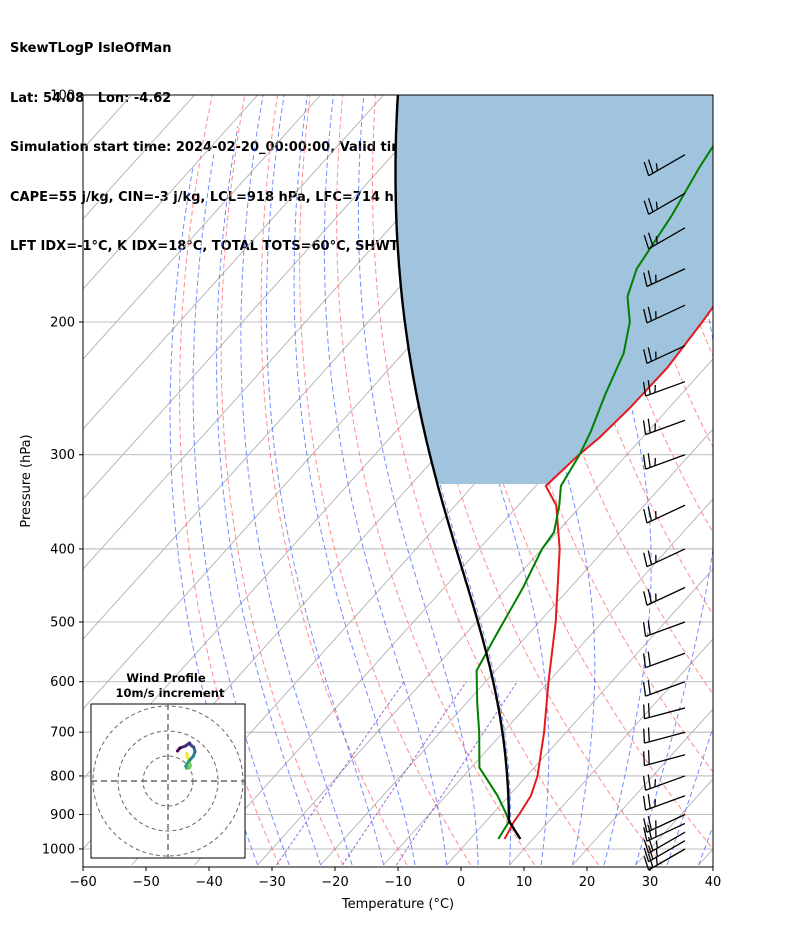 The height and width of the screenshot is (937, 794). Describe the element at coordinates (62, 549) in the screenshot. I see `y-tick-label: 400` at that location.